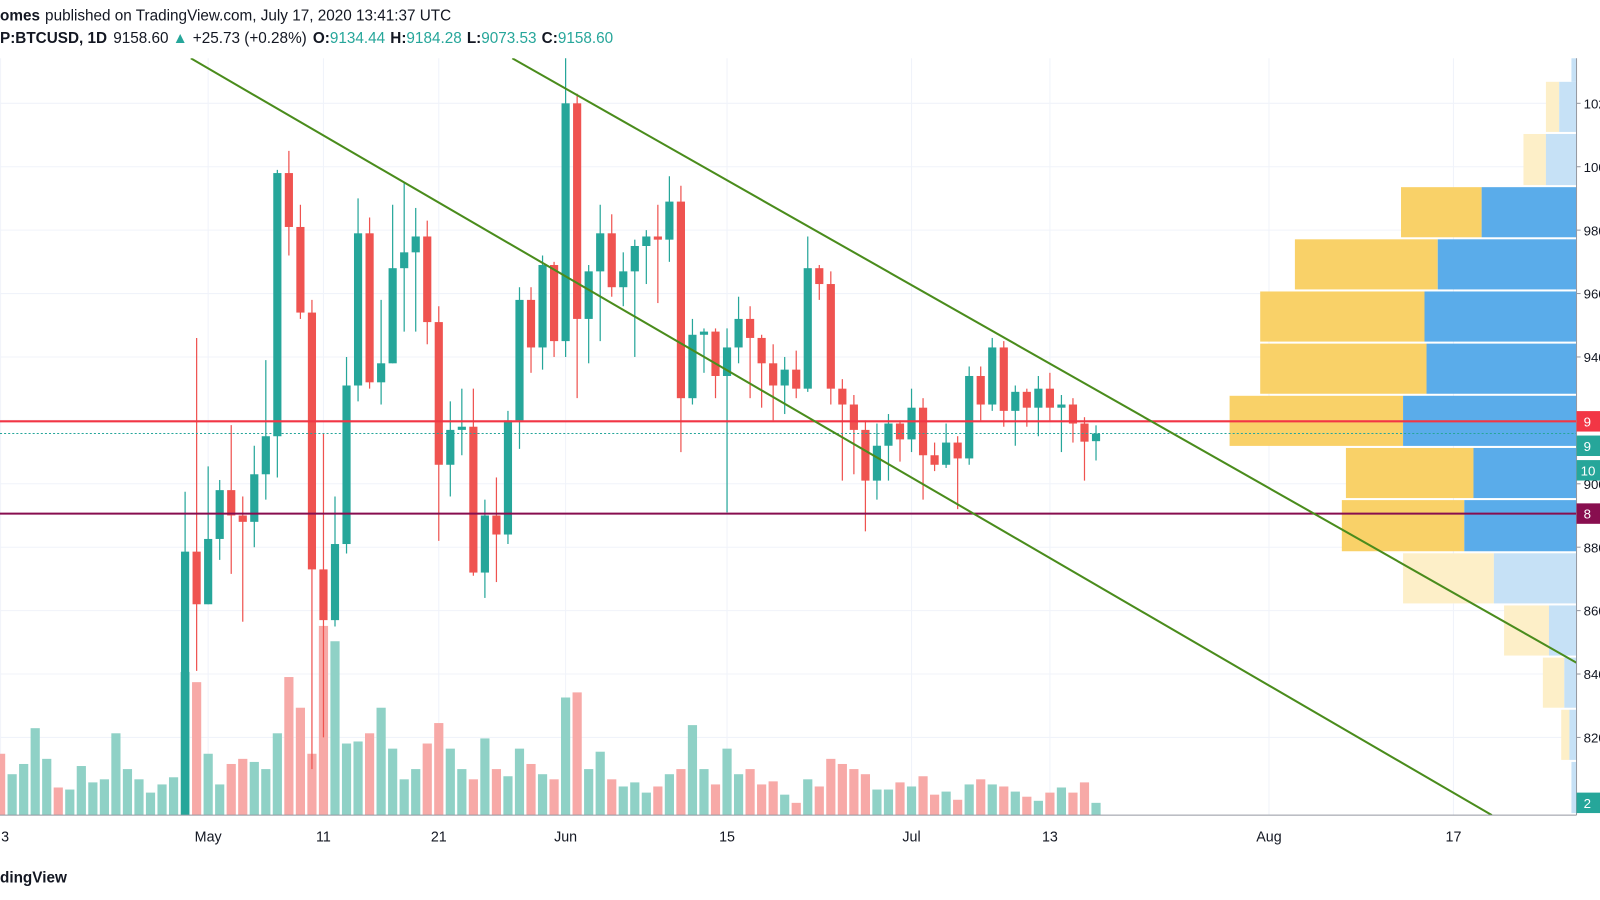 The height and width of the screenshot is (900, 1600). I want to click on y-tick-label: 9400, so click(1592, 357).